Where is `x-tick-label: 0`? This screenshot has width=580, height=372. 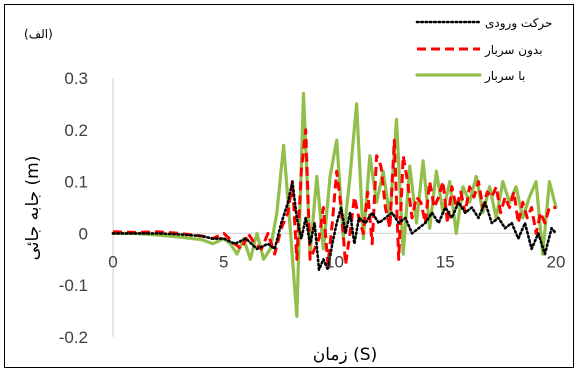 x-tick-label: 0 is located at coordinates (112, 261).